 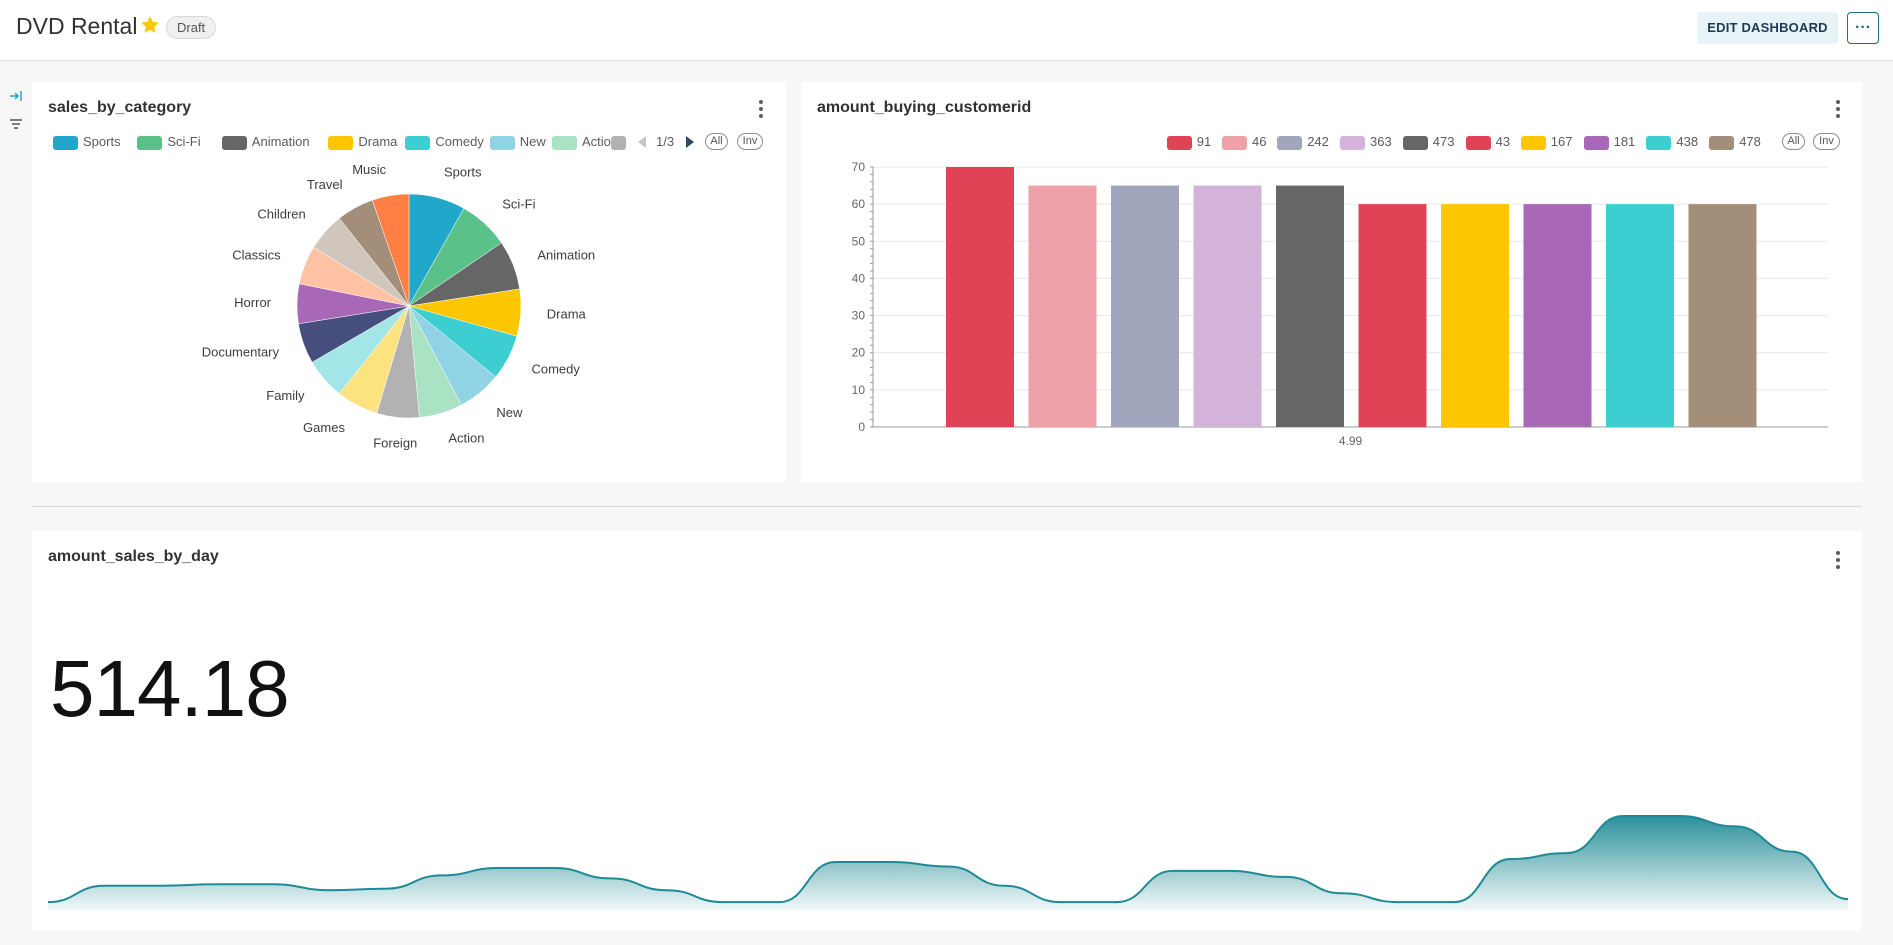 I want to click on y-tick-label: 50, so click(x=859, y=241).